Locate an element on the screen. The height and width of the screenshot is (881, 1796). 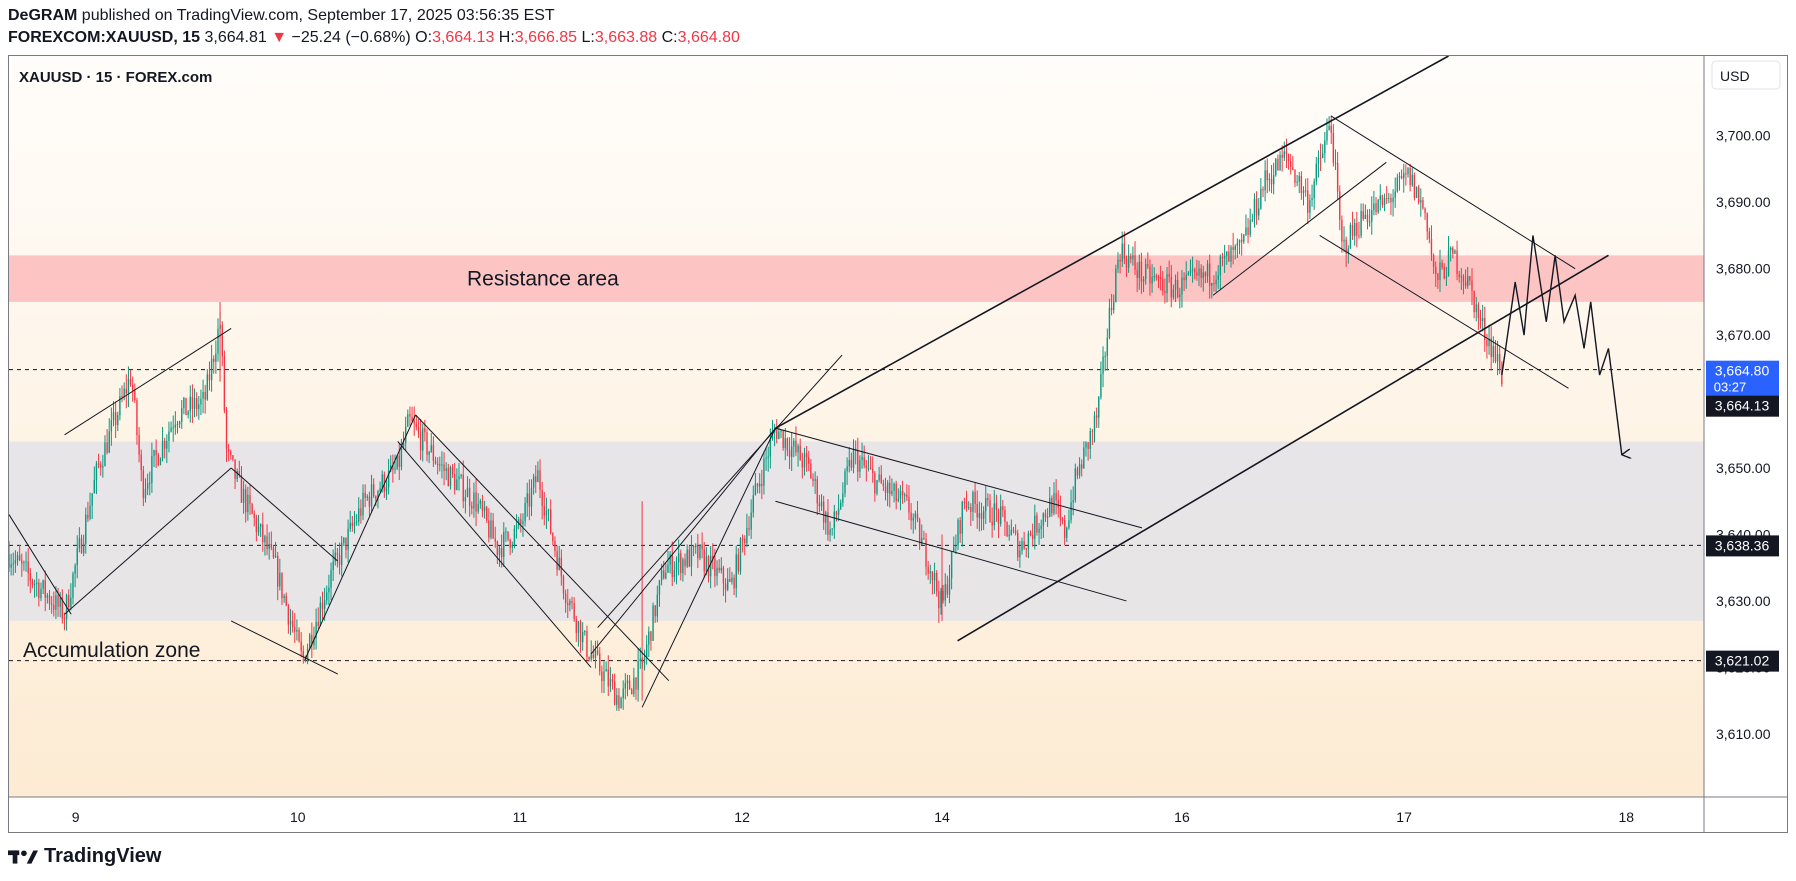
time-axis: 9 10 11 12 14 16 17 18 is located at coordinates (853, 817).